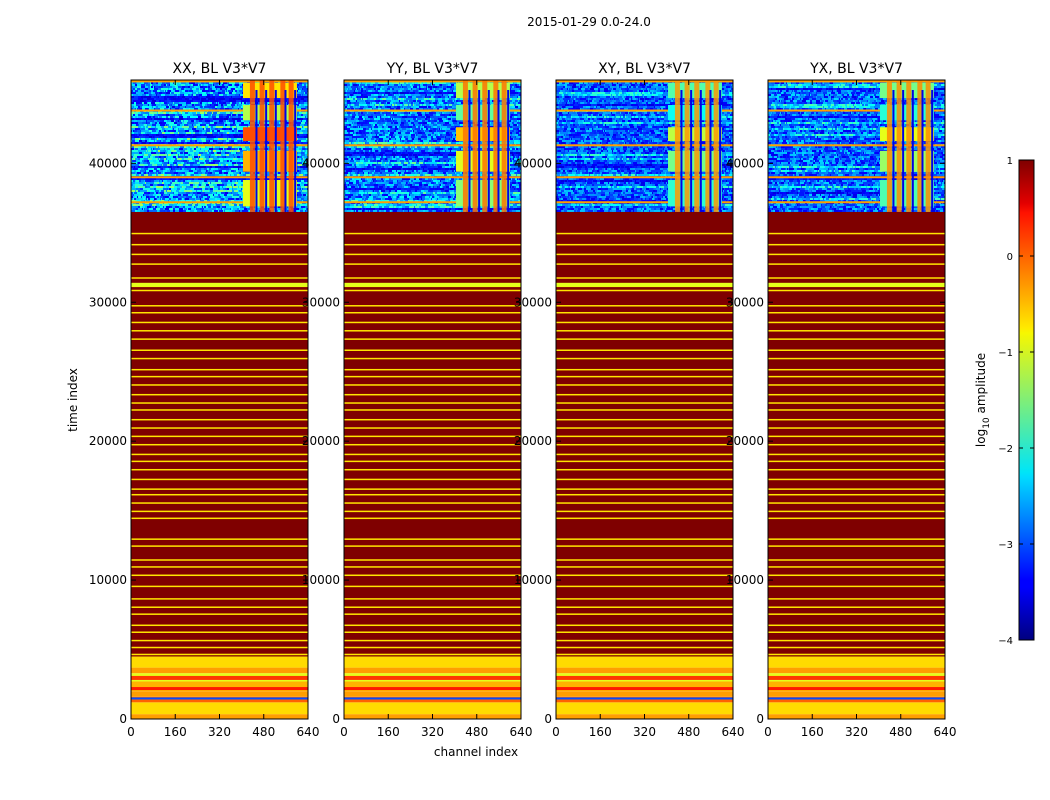 This screenshot has height=800, width=1050. I want to click on stripe, so click(219, 290).